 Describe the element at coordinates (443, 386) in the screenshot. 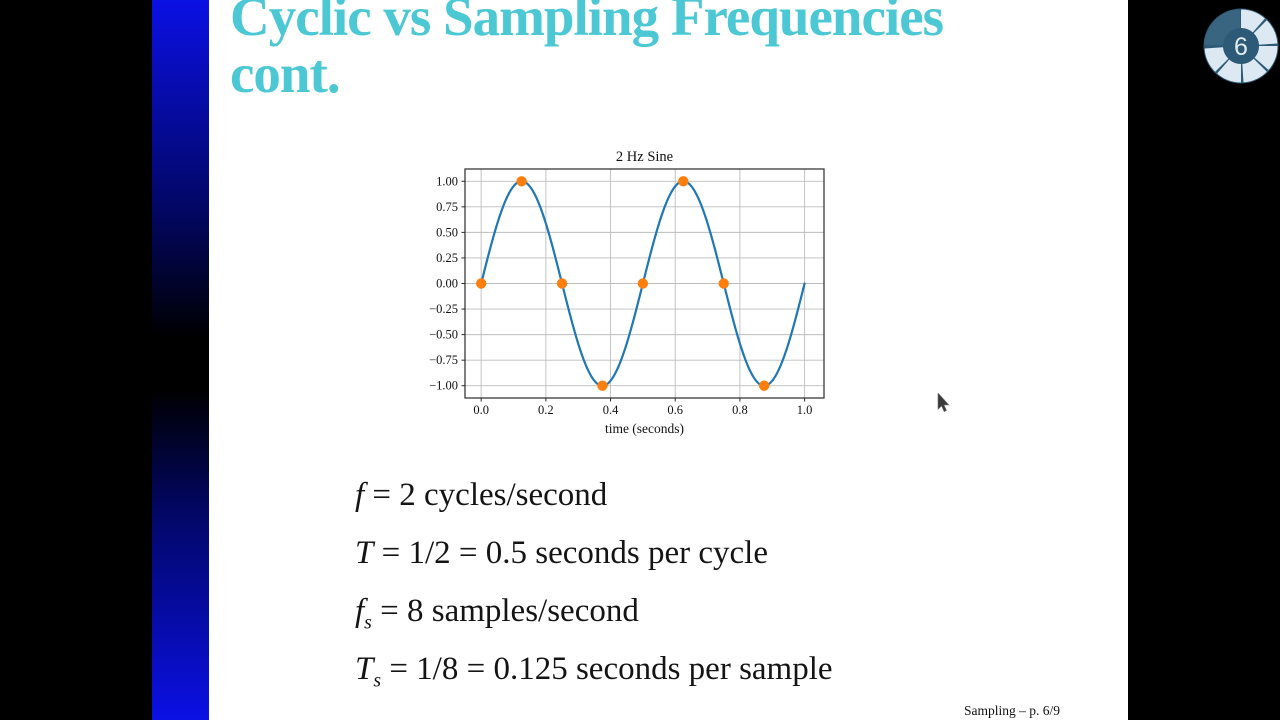

I see `svg-text: −1.00` at that location.